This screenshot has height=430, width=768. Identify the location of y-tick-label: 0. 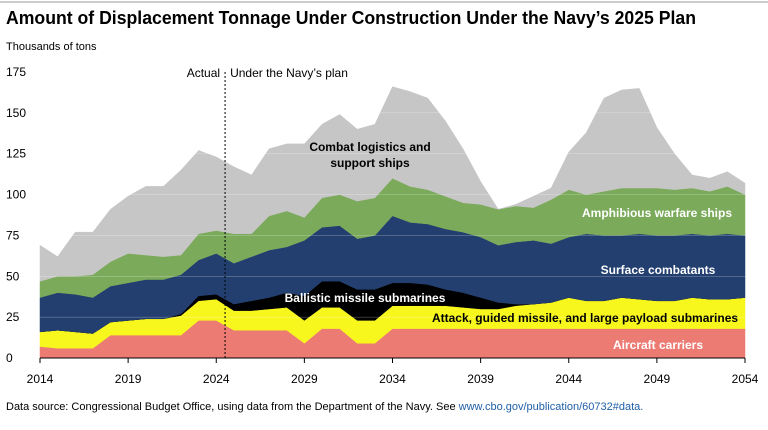
(9, 358).